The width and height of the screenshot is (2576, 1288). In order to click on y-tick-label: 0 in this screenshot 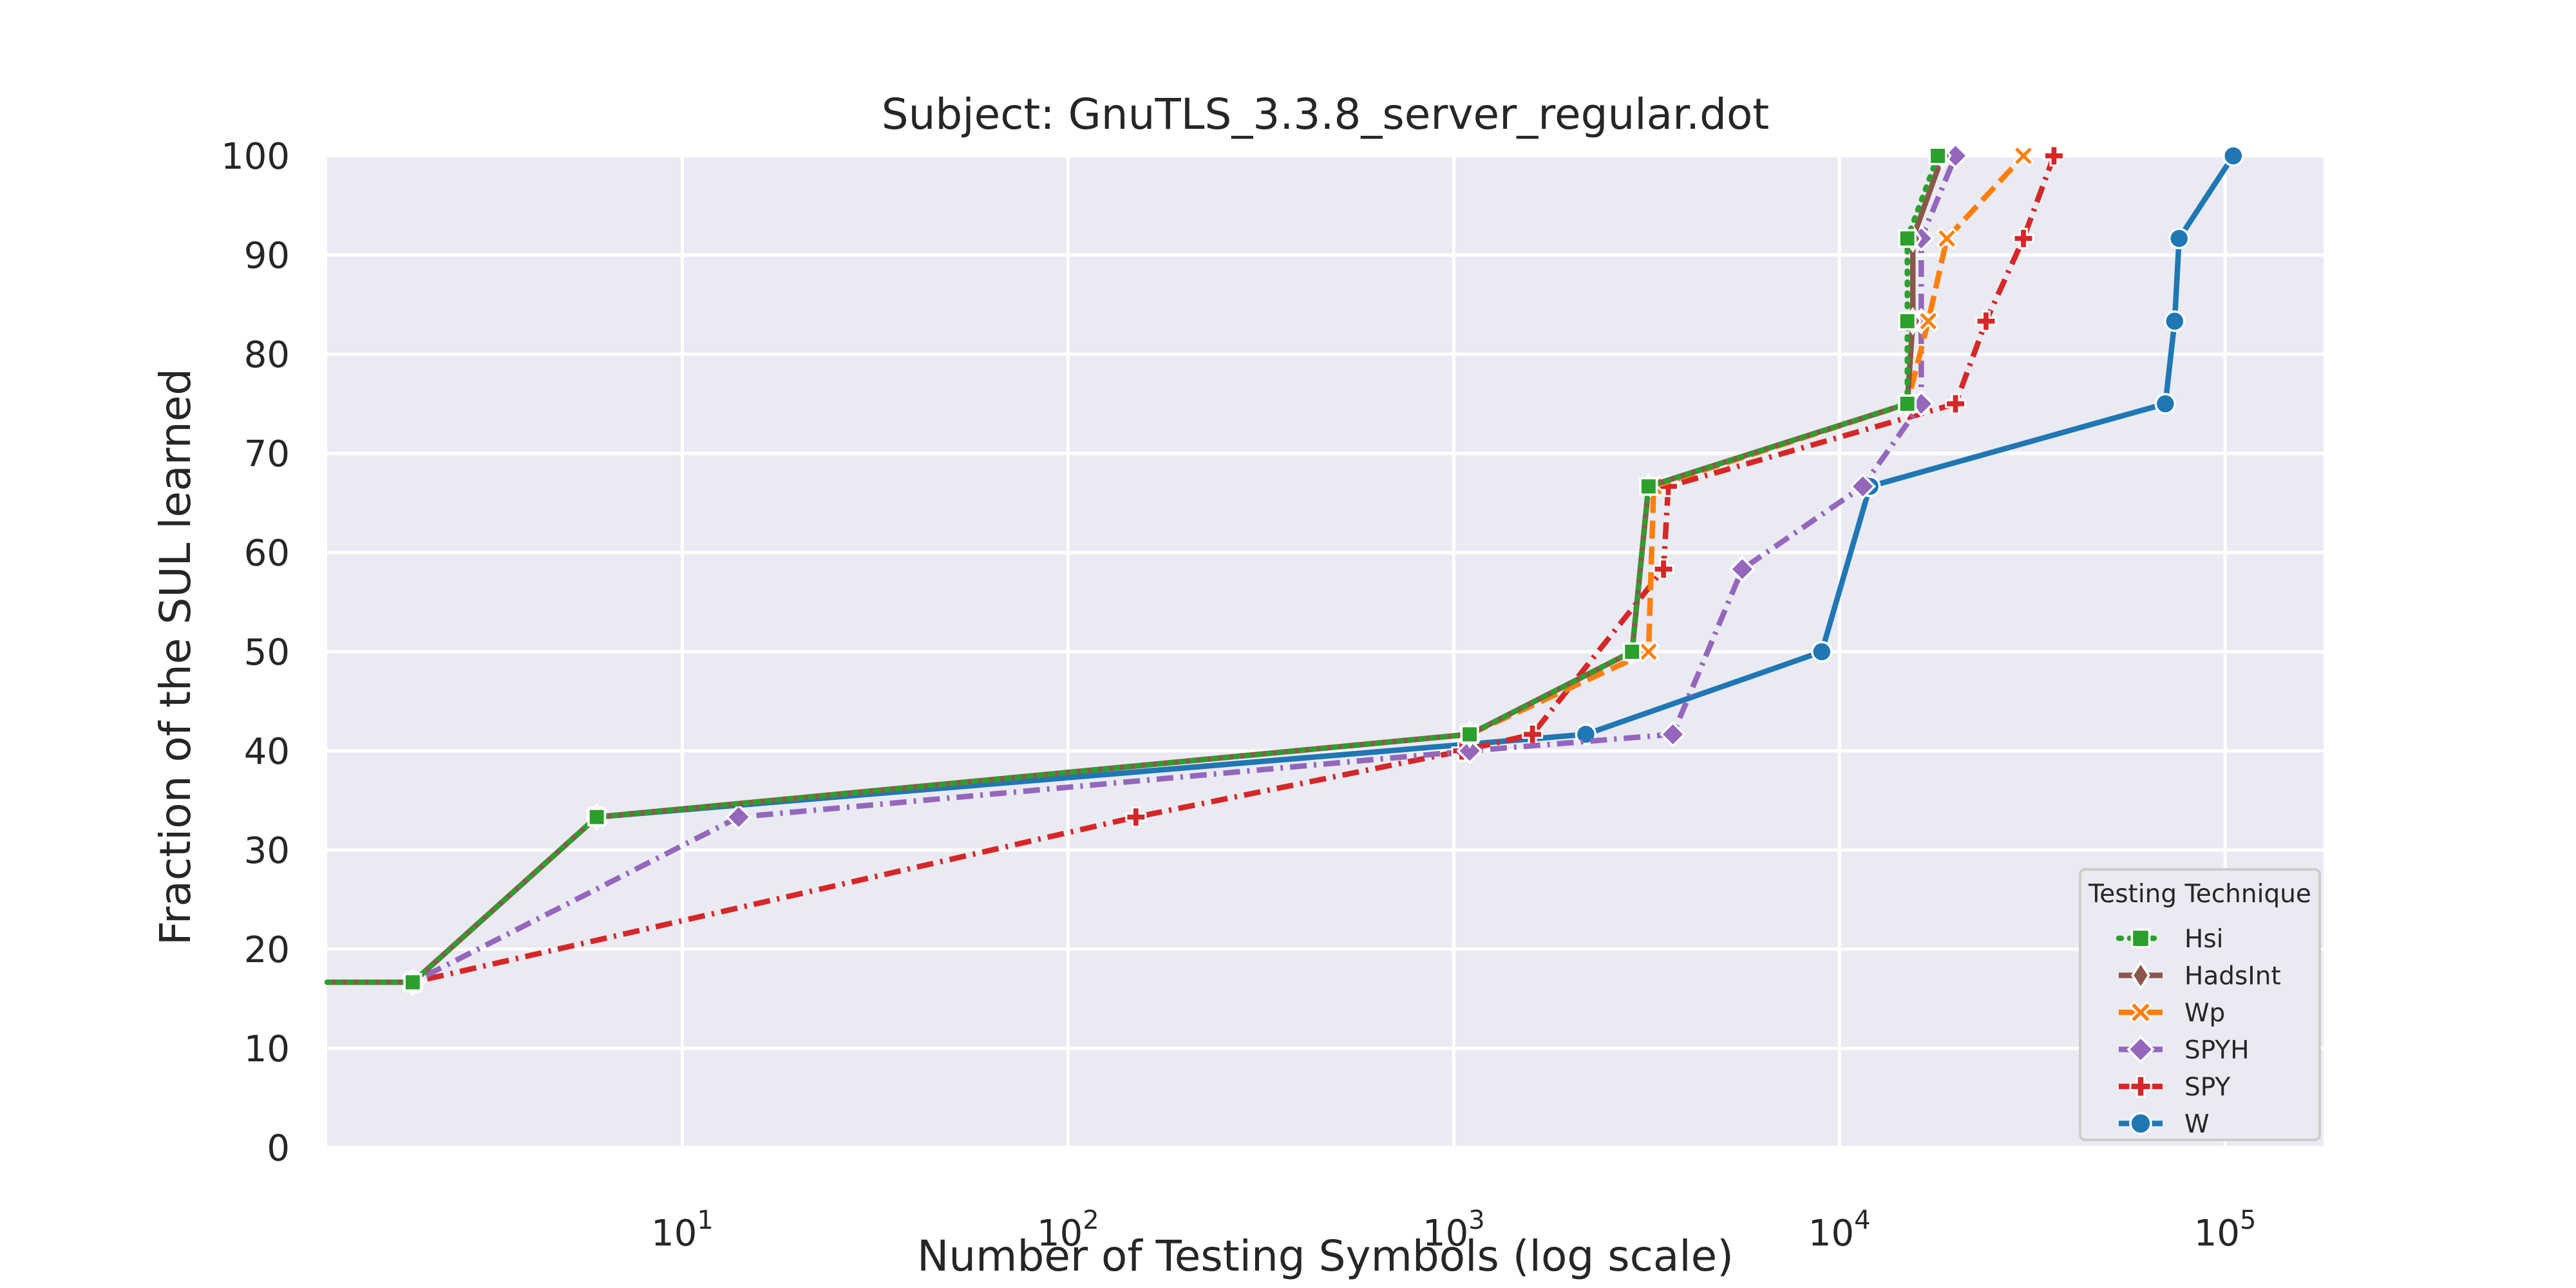, I will do `click(278, 1149)`.